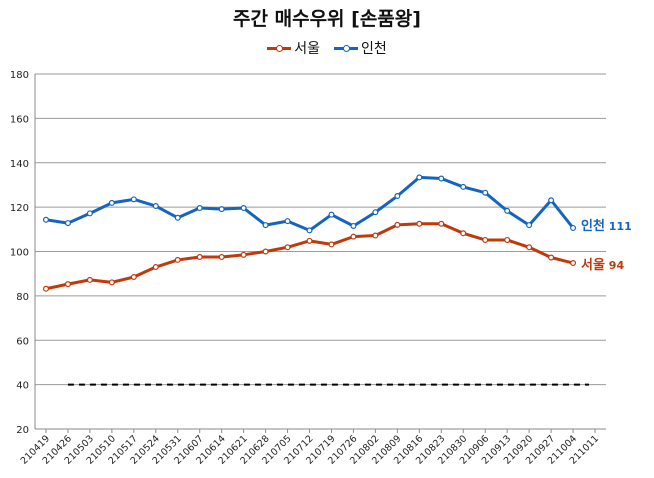 This screenshot has height=478, width=654. I want to click on y-tick-label-100: 100, so click(19, 253).